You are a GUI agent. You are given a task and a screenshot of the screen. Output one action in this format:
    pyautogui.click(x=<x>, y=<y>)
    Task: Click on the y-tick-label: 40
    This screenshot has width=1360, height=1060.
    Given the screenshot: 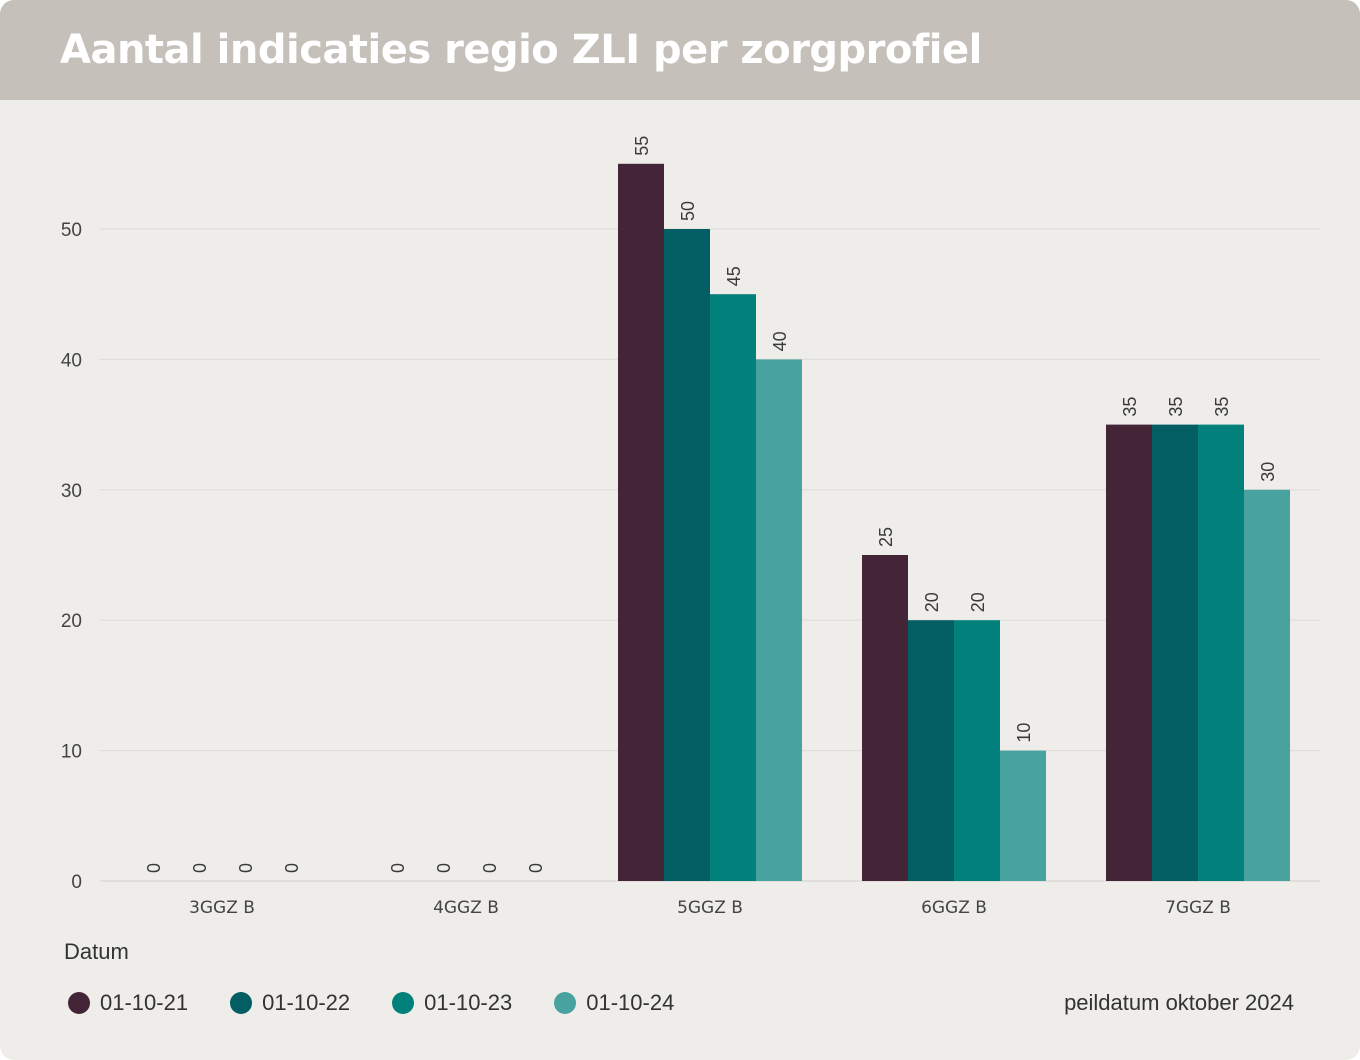 What is the action you would take?
    pyautogui.click(x=71, y=360)
    